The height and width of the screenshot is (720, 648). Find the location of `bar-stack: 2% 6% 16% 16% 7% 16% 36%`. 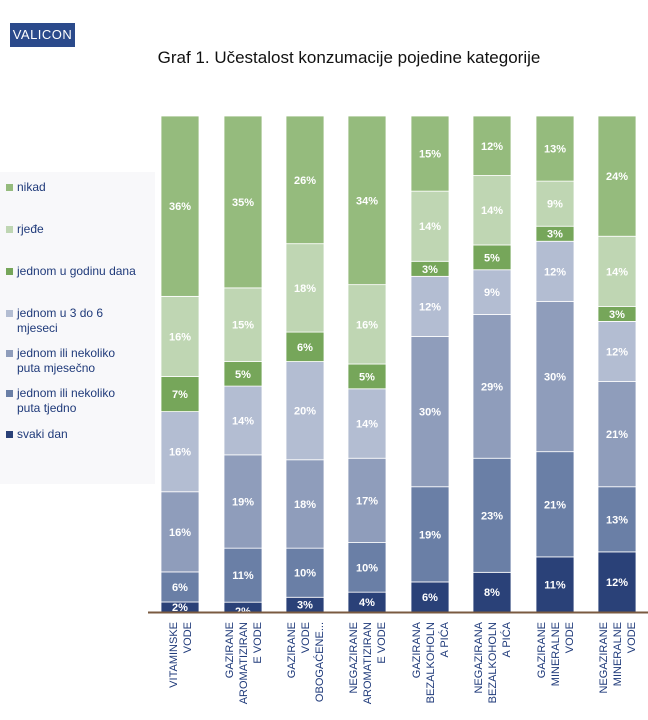

bar-stack: 2% 6% 16% 16% 7% 16% 36% is located at coordinates (180, 364).